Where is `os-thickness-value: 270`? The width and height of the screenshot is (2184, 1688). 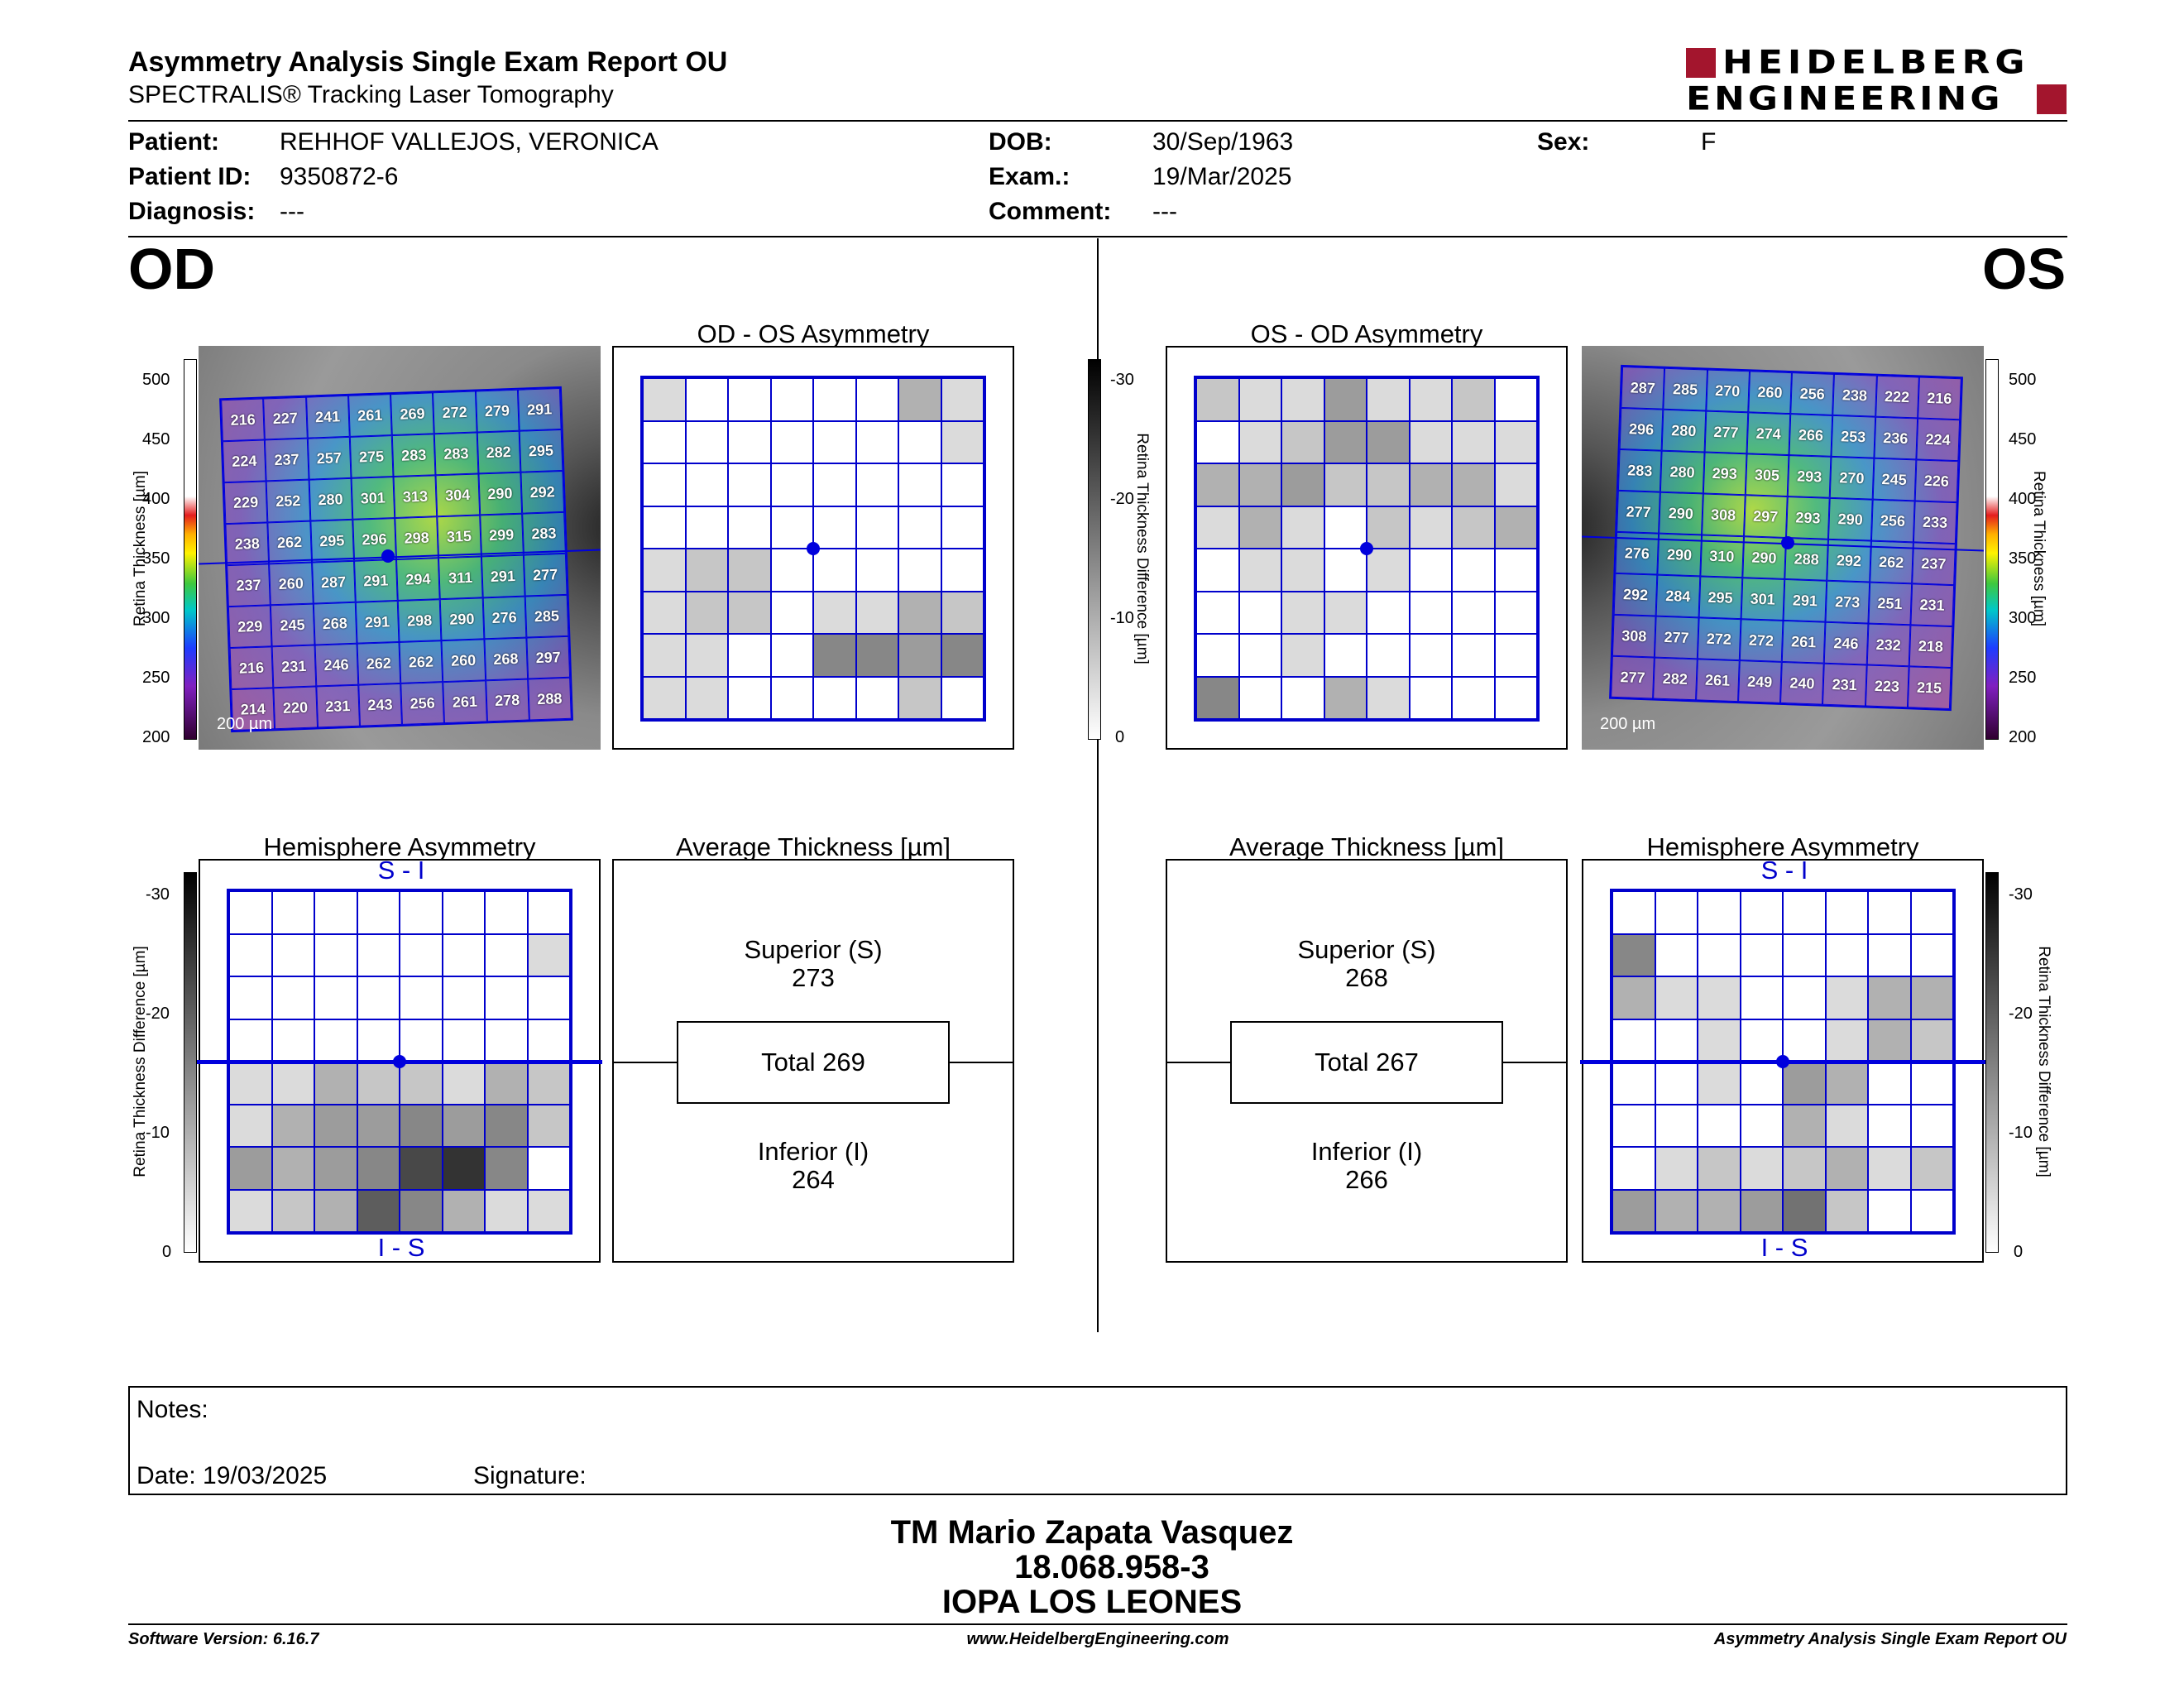 os-thickness-value: 270 is located at coordinates (1727, 391).